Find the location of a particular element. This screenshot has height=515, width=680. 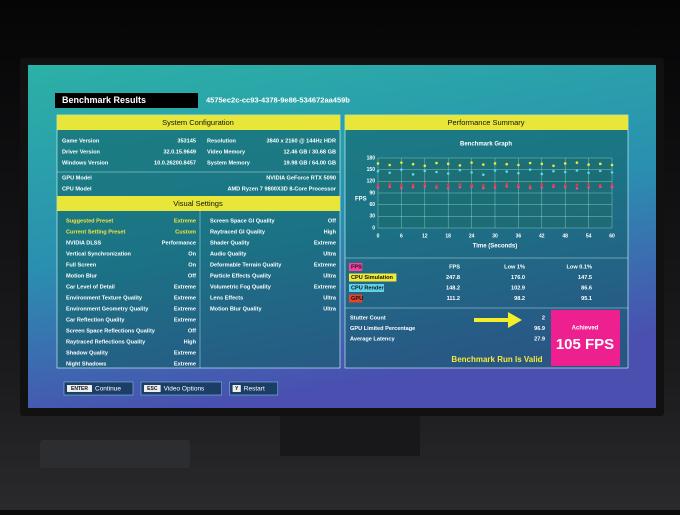

label: Shadow Quality is located at coordinates (87, 353).